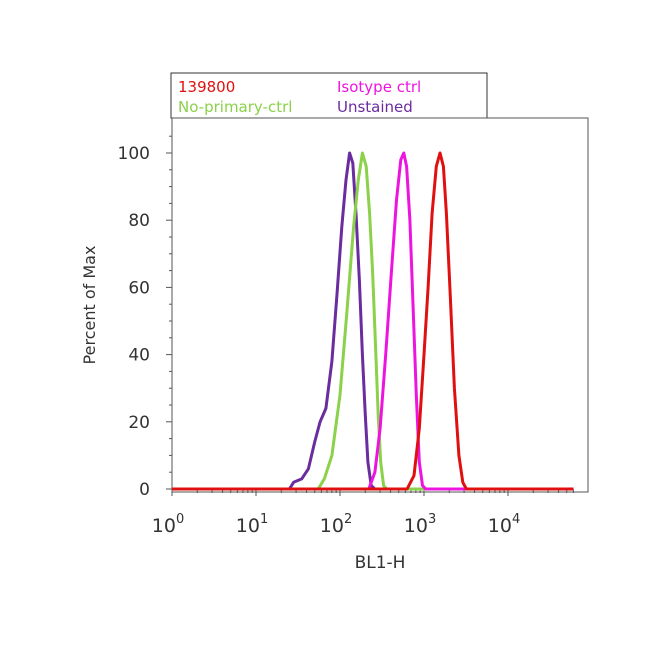  I want to click on y-tick-label: 100, so click(134, 154).